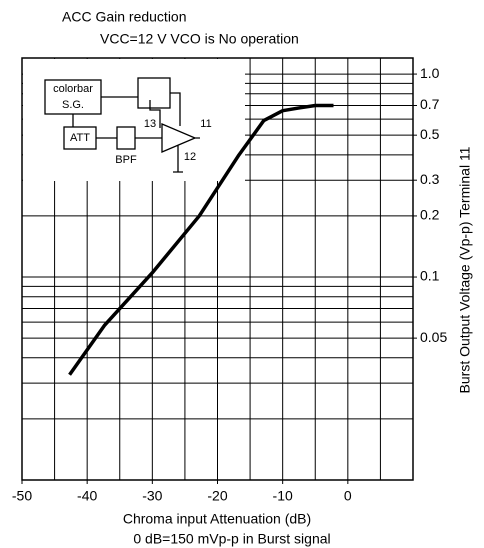  I want to click on inset-label: S.G., so click(73, 105).